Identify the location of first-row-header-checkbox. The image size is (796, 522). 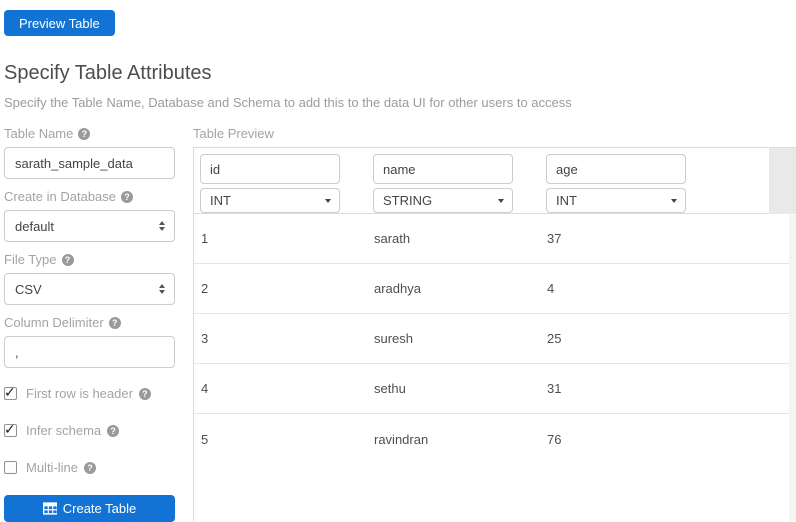
(10, 392).